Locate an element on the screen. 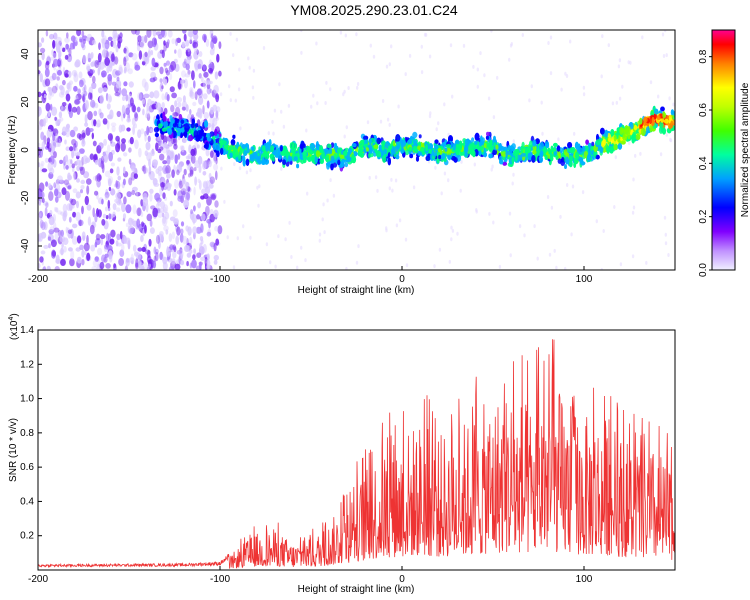 The width and height of the screenshot is (750, 600). snr-ytick-label: 0.8 is located at coordinates (27, 433).